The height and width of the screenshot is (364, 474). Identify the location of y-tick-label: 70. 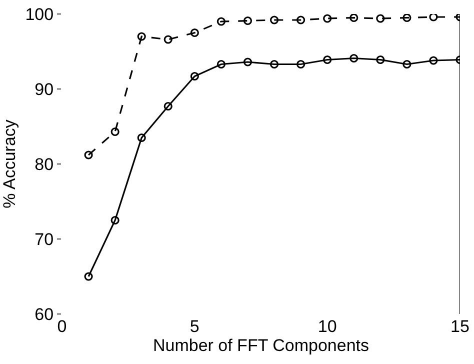
(44, 239).